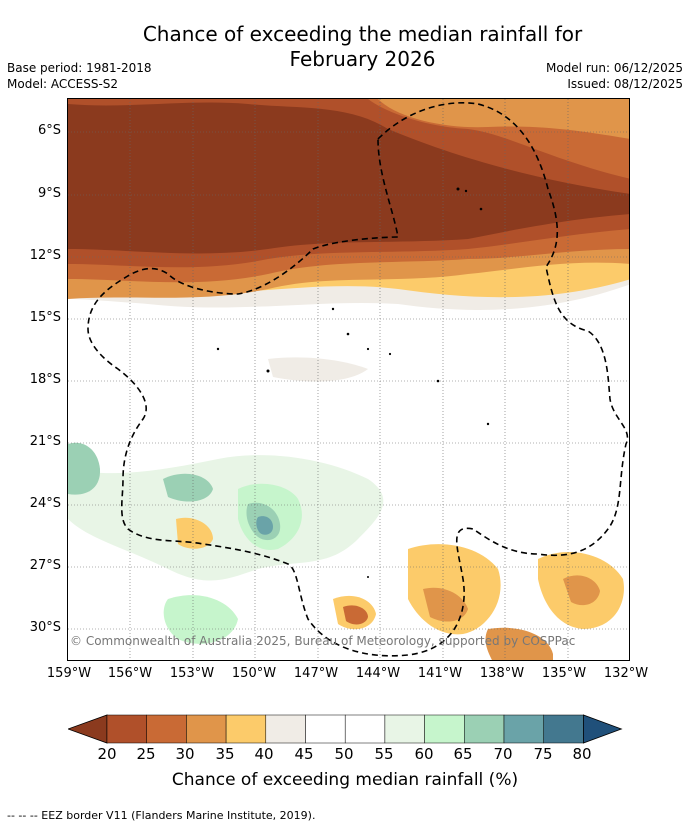  Describe the element at coordinates (45, 503) in the screenshot. I see `lat-label-24s: 24°S` at that location.